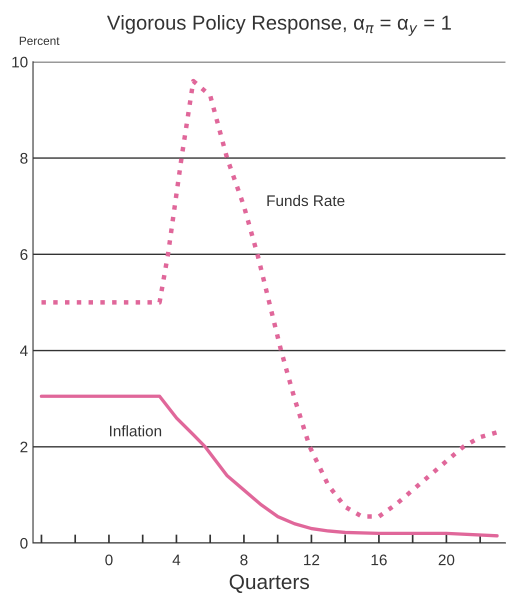  I want to click on y-tick-label: 6, so click(24, 254).